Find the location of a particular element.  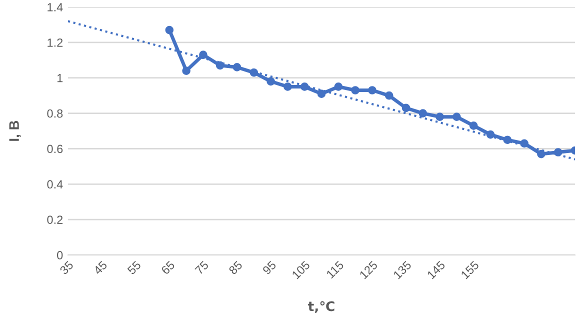

y-tick-label: 0.4 is located at coordinates (55, 184).